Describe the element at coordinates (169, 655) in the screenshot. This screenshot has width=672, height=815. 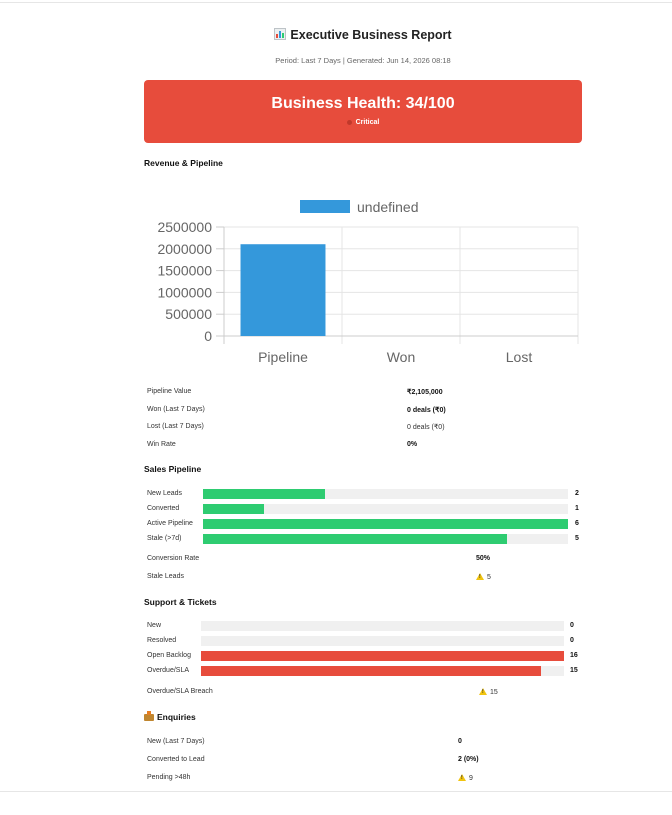
I see `support-bar-label: Open Backlog` at that location.